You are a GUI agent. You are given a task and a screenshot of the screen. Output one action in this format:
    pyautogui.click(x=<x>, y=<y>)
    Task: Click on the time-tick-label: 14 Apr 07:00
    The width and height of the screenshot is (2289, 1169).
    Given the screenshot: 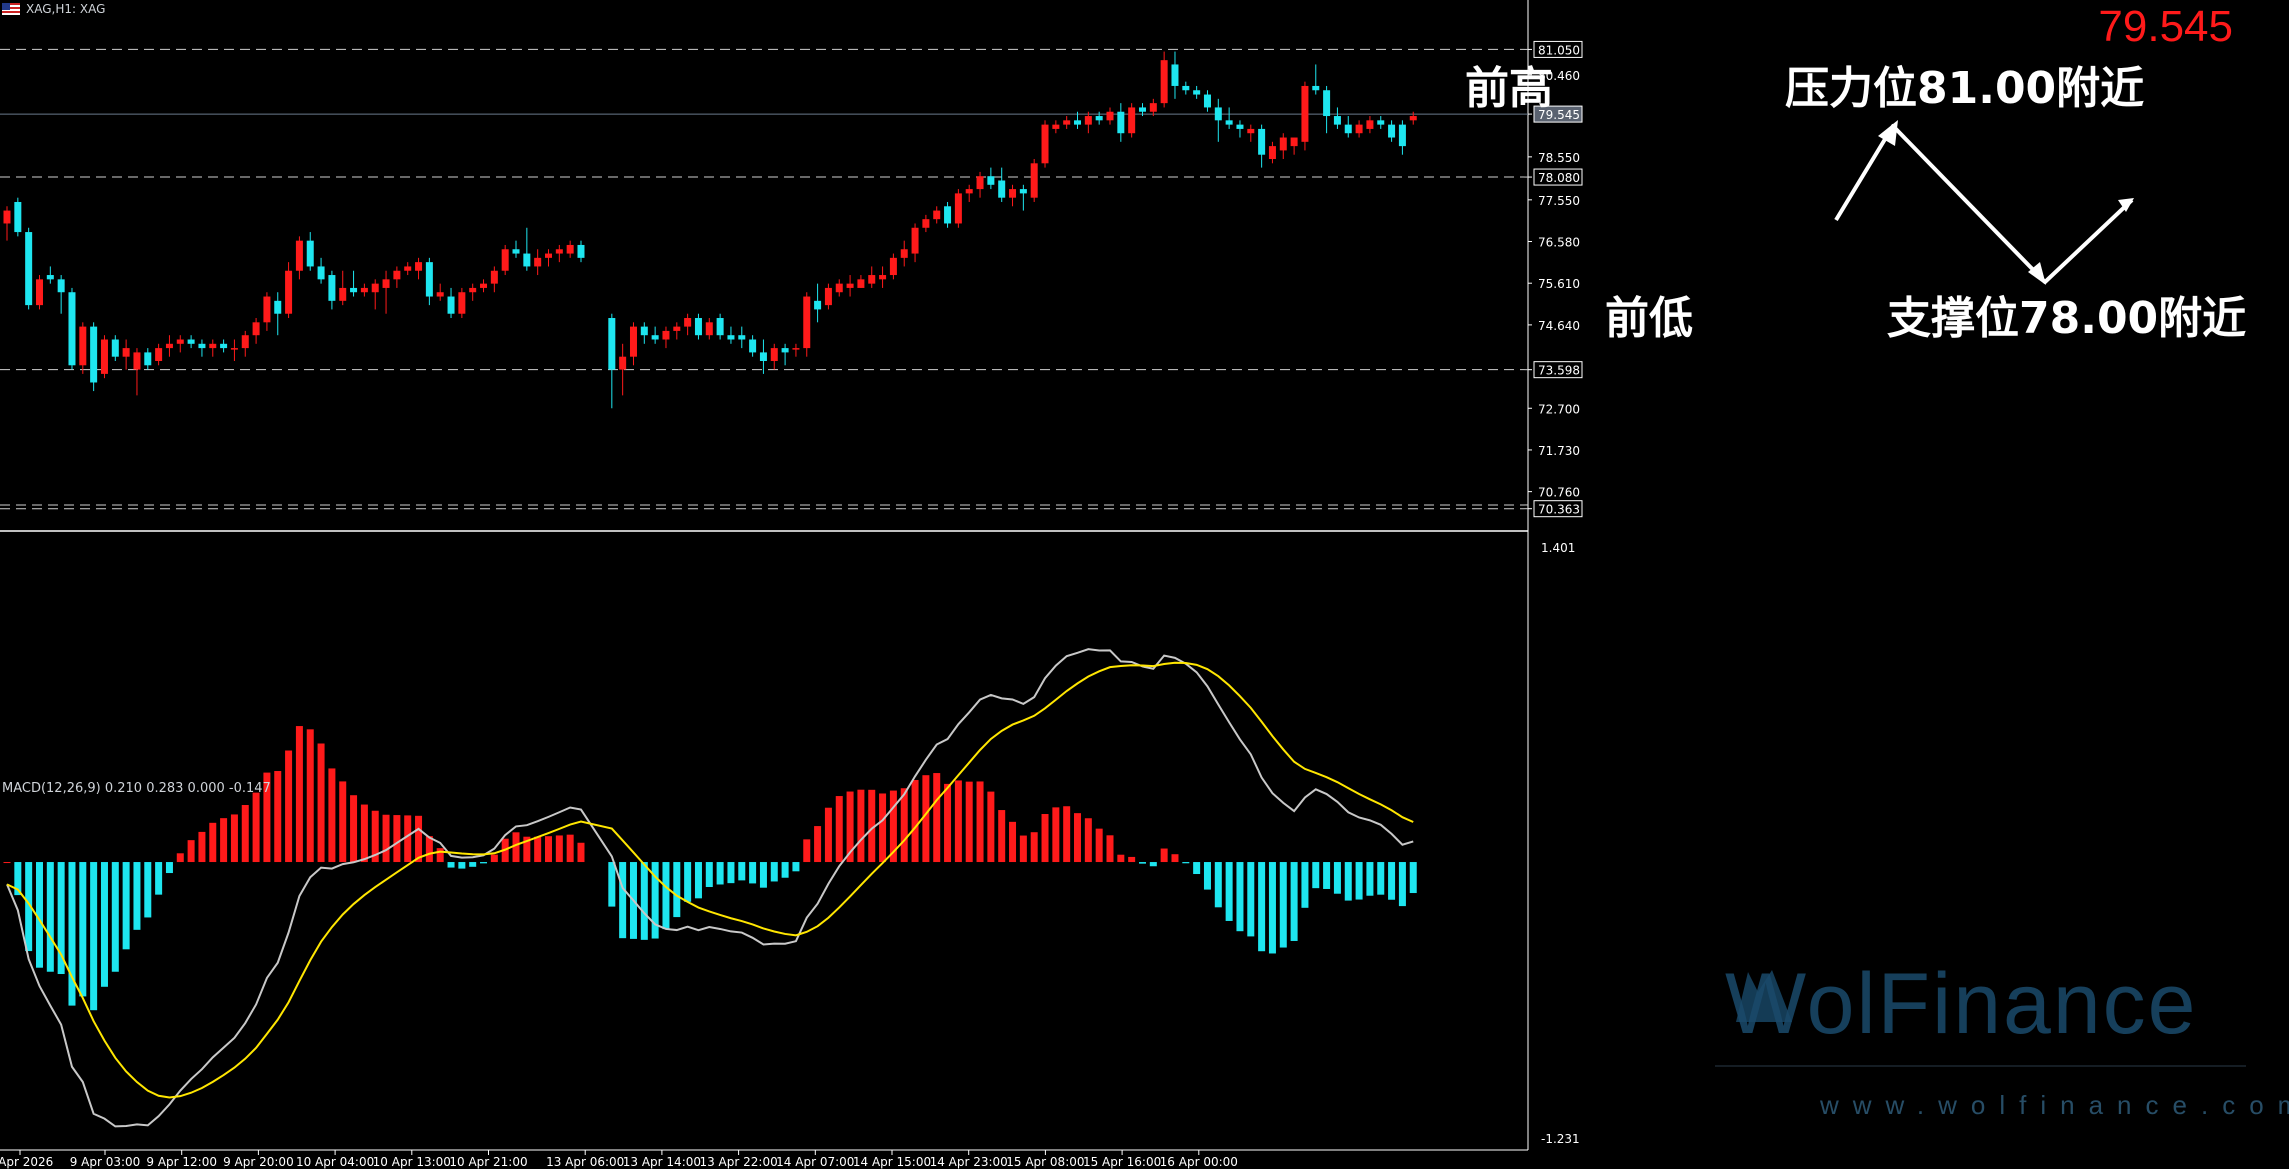 What is the action you would take?
    pyautogui.click(x=815, y=1162)
    